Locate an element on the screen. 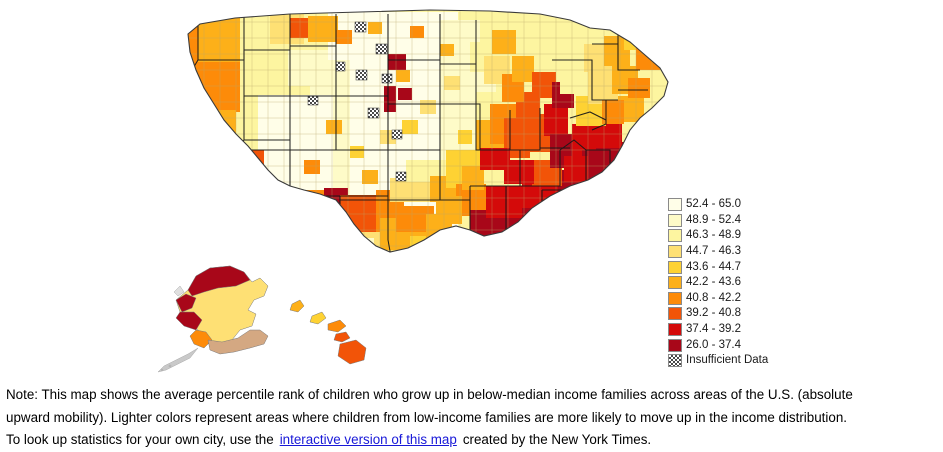 The width and height of the screenshot is (943, 452). legend-label: 43.6 - 44.7 is located at coordinates (713, 266).